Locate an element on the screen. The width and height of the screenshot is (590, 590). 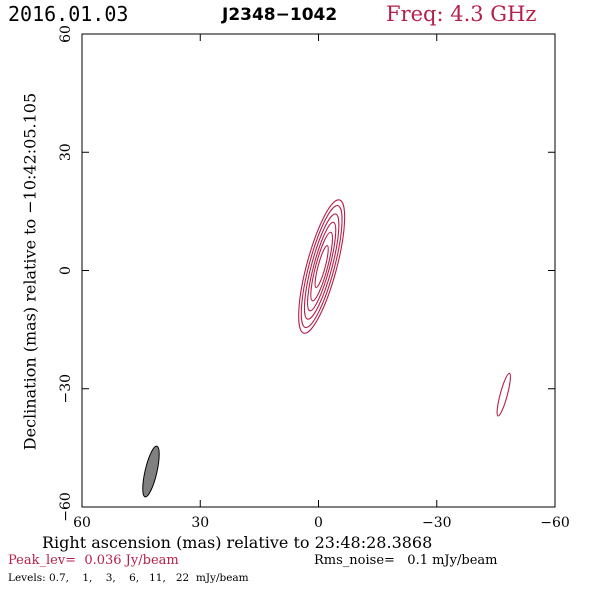
rms-noise: Rms_noise= 0.1 mJy/beam is located at coordinates (406, 560).